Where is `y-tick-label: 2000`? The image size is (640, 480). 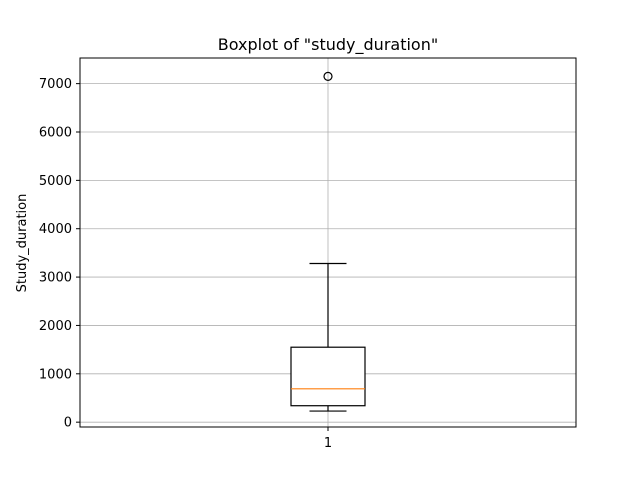 y-tick-label: 2000 is located at coordinates (55, 326).